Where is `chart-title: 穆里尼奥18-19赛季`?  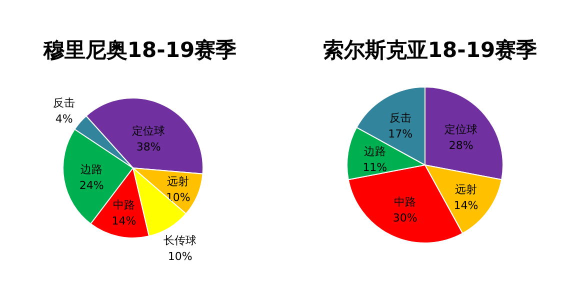
chart-title: 穆里尼奥18-19赛季 is located at coordinates (139, 50).